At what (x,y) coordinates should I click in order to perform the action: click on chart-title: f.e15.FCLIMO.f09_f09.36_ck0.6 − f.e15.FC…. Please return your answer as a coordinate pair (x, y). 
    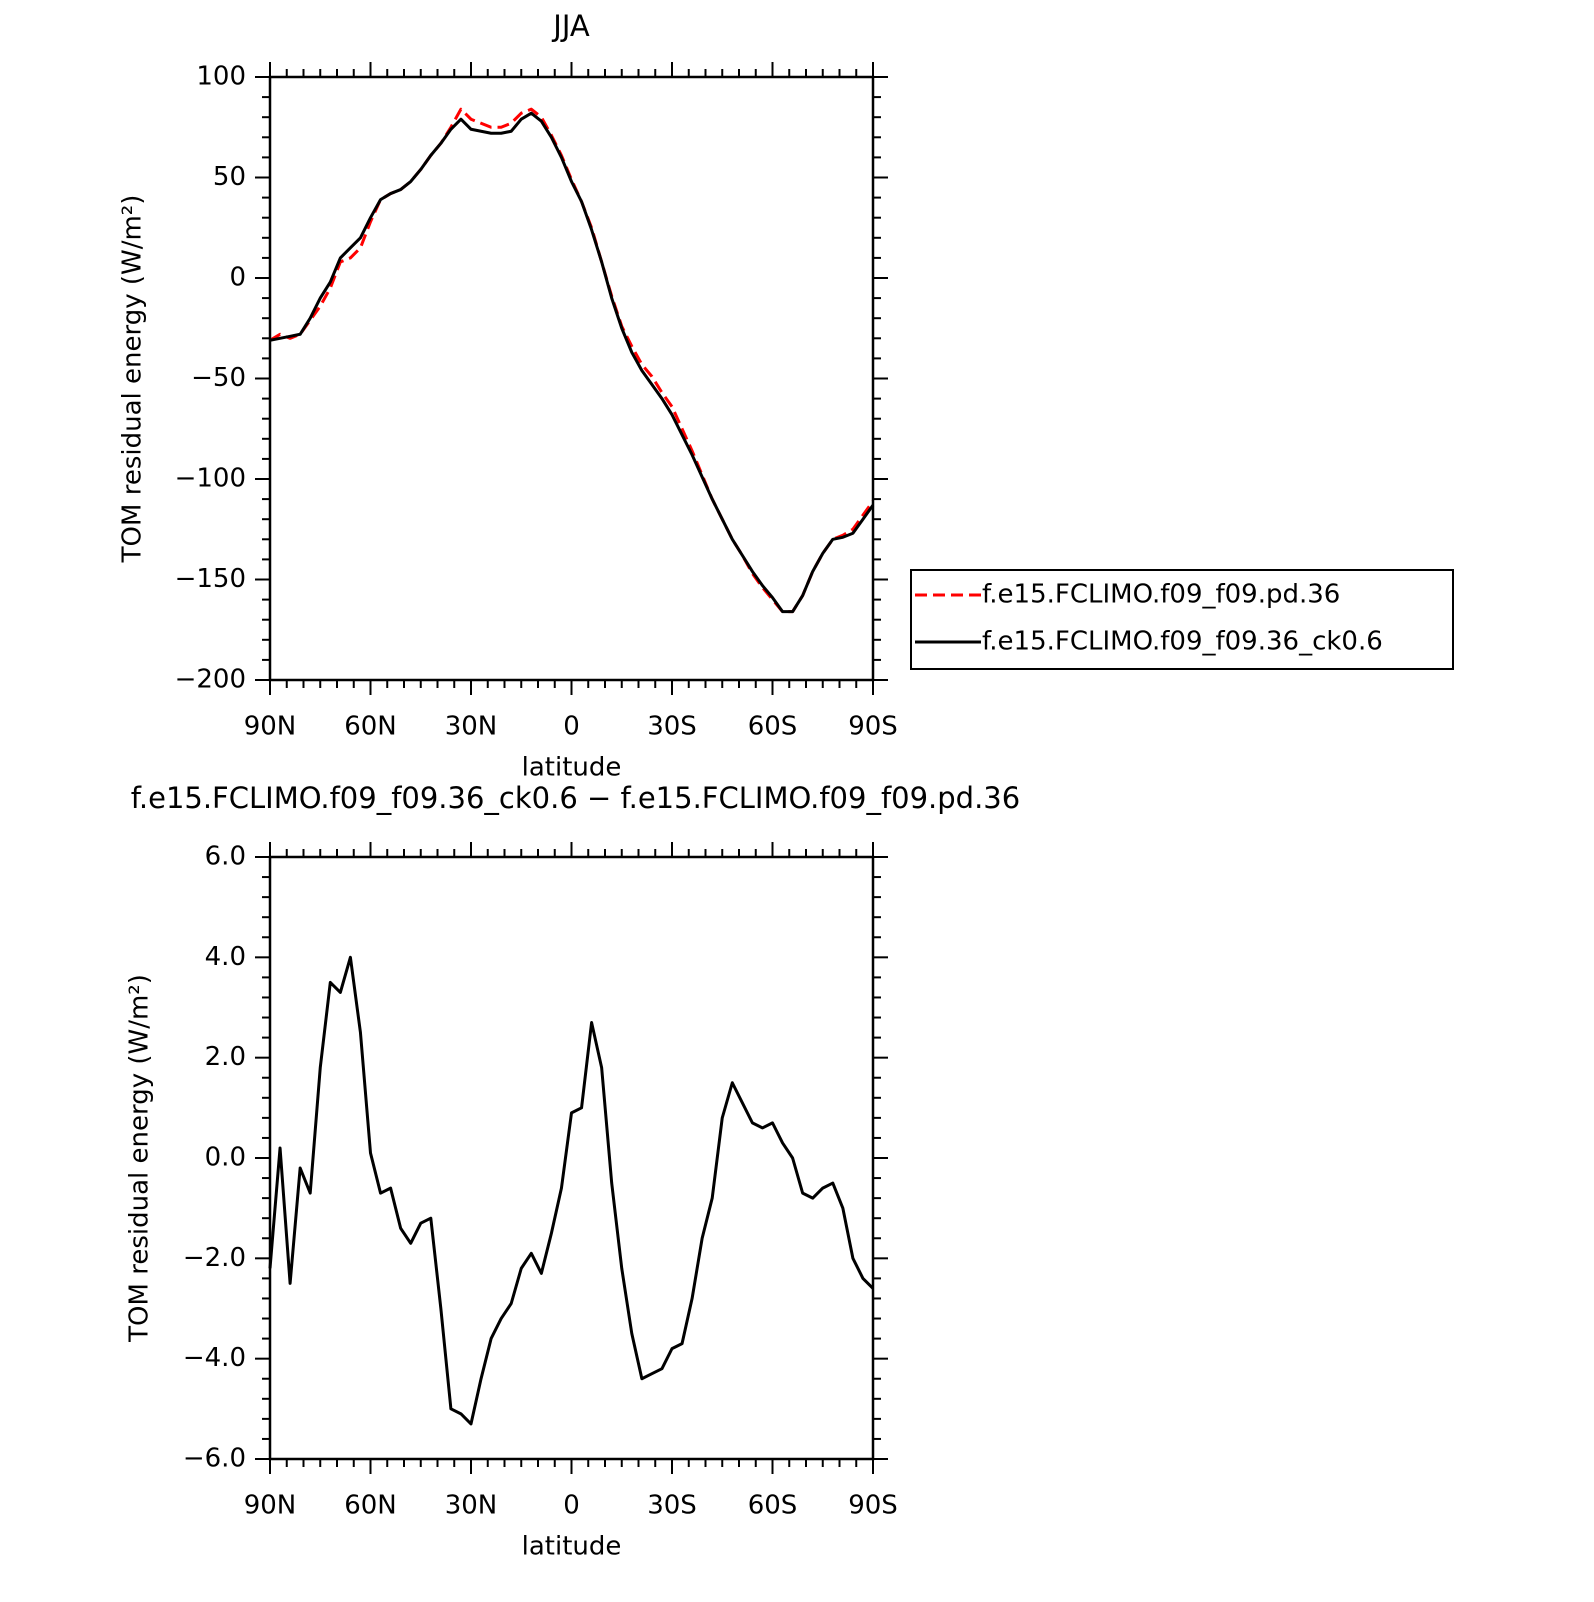
    Looking at the image, I should click on (575, 798).